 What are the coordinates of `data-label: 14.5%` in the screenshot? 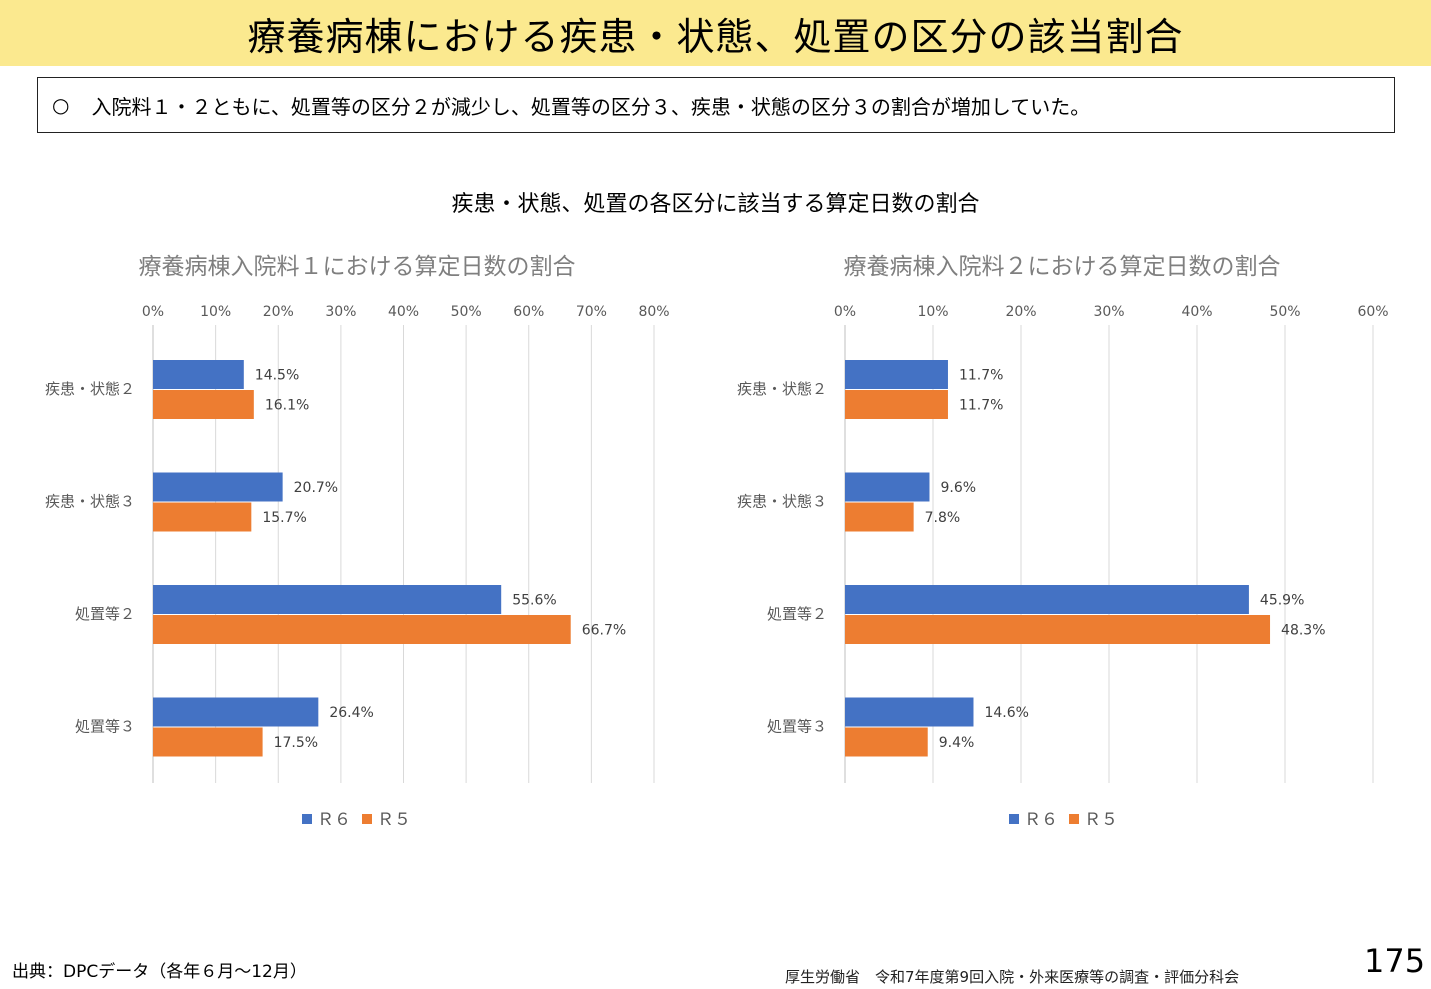 It's located at (277, 376).